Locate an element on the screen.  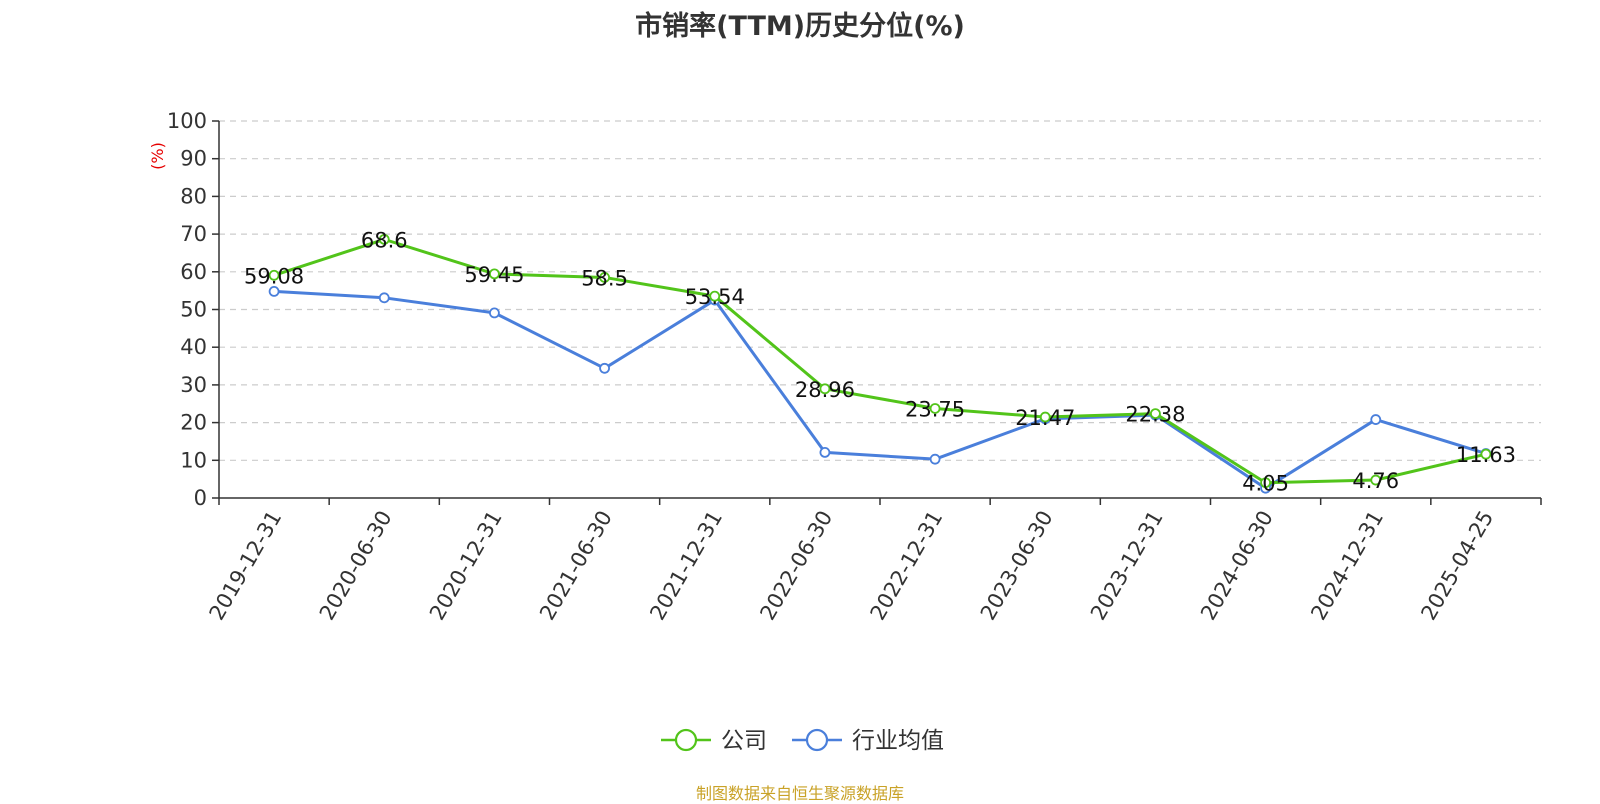
data-label: 21.47 is located at coordinates (1045, 418).